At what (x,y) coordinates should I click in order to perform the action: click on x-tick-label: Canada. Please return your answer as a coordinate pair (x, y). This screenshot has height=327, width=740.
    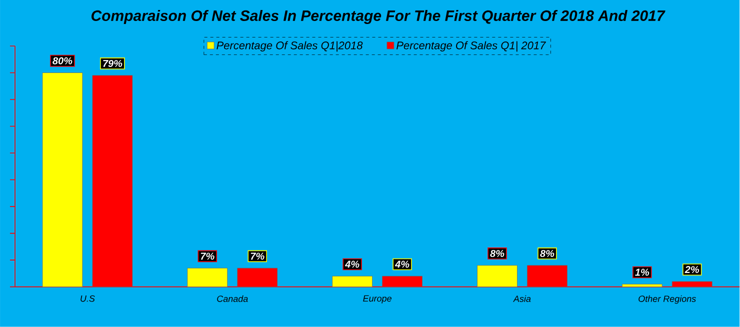
    Looking at the image, I should click on (232, 298).